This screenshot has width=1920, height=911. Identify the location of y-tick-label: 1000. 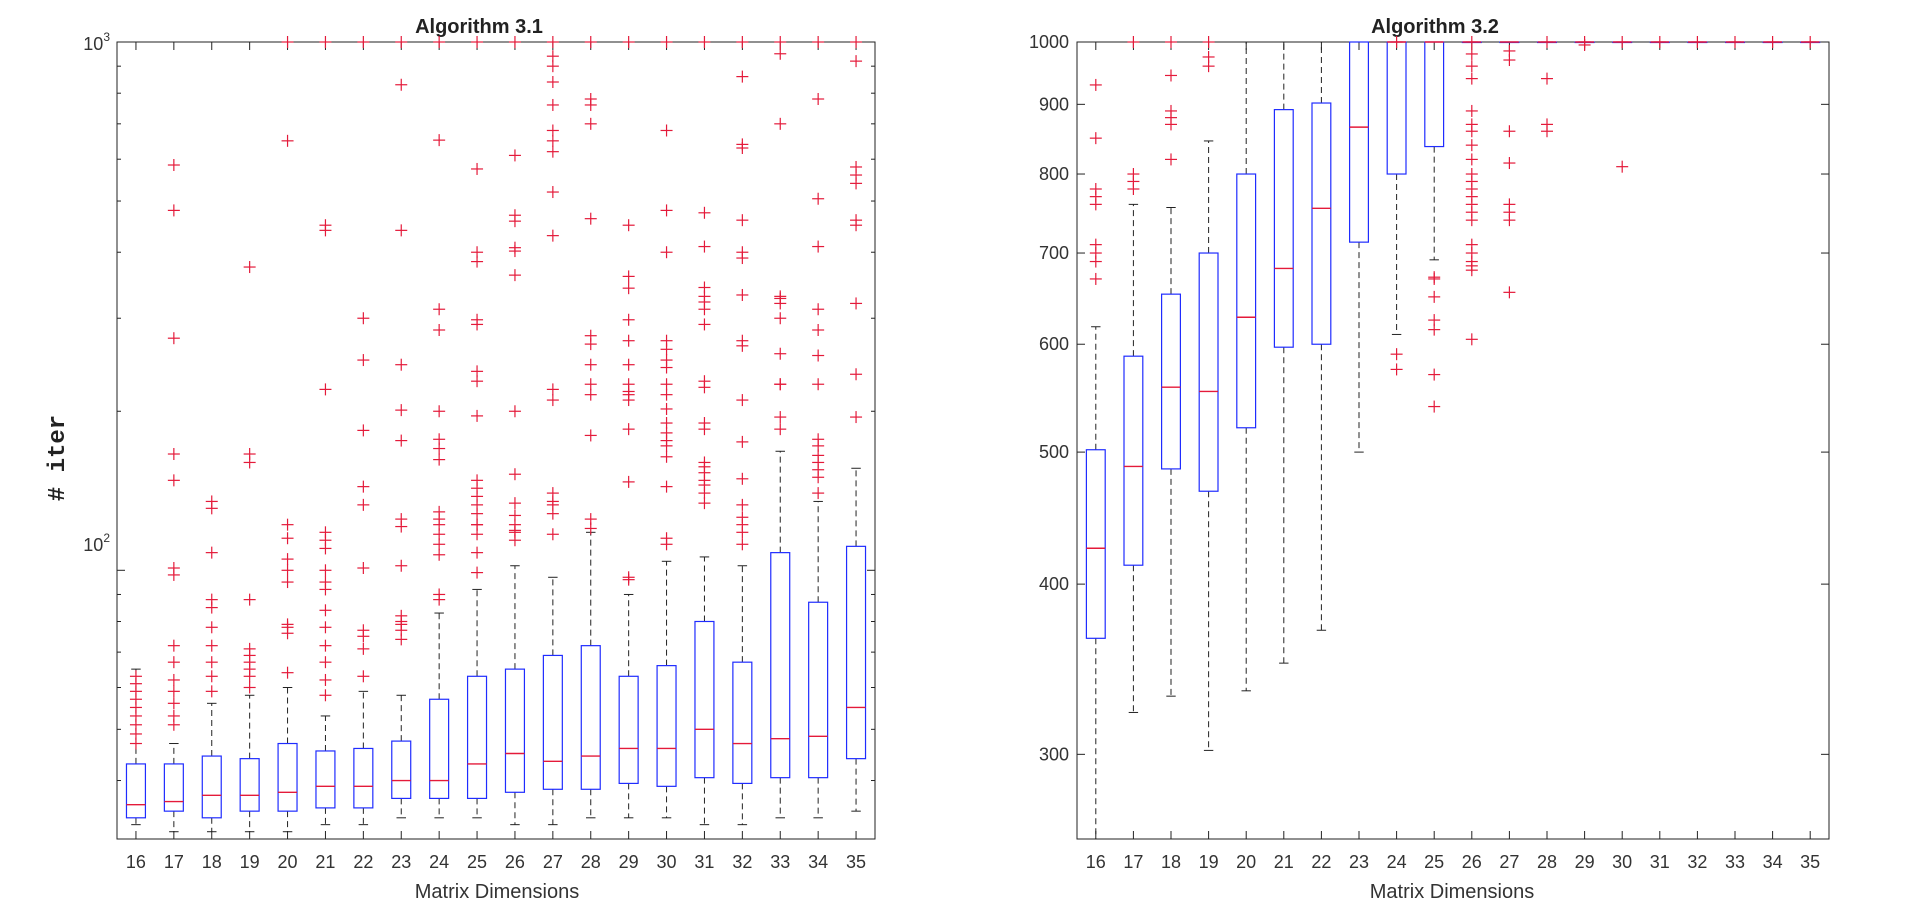
(1049, 42).